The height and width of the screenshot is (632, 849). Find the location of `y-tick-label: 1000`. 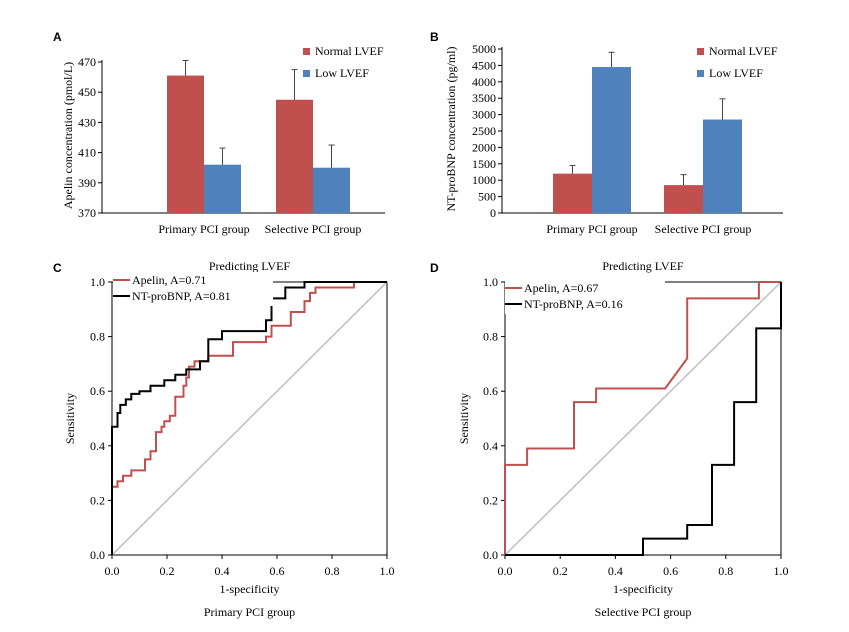

y-tick-label: 1000 is located at coordinates (484, 180).